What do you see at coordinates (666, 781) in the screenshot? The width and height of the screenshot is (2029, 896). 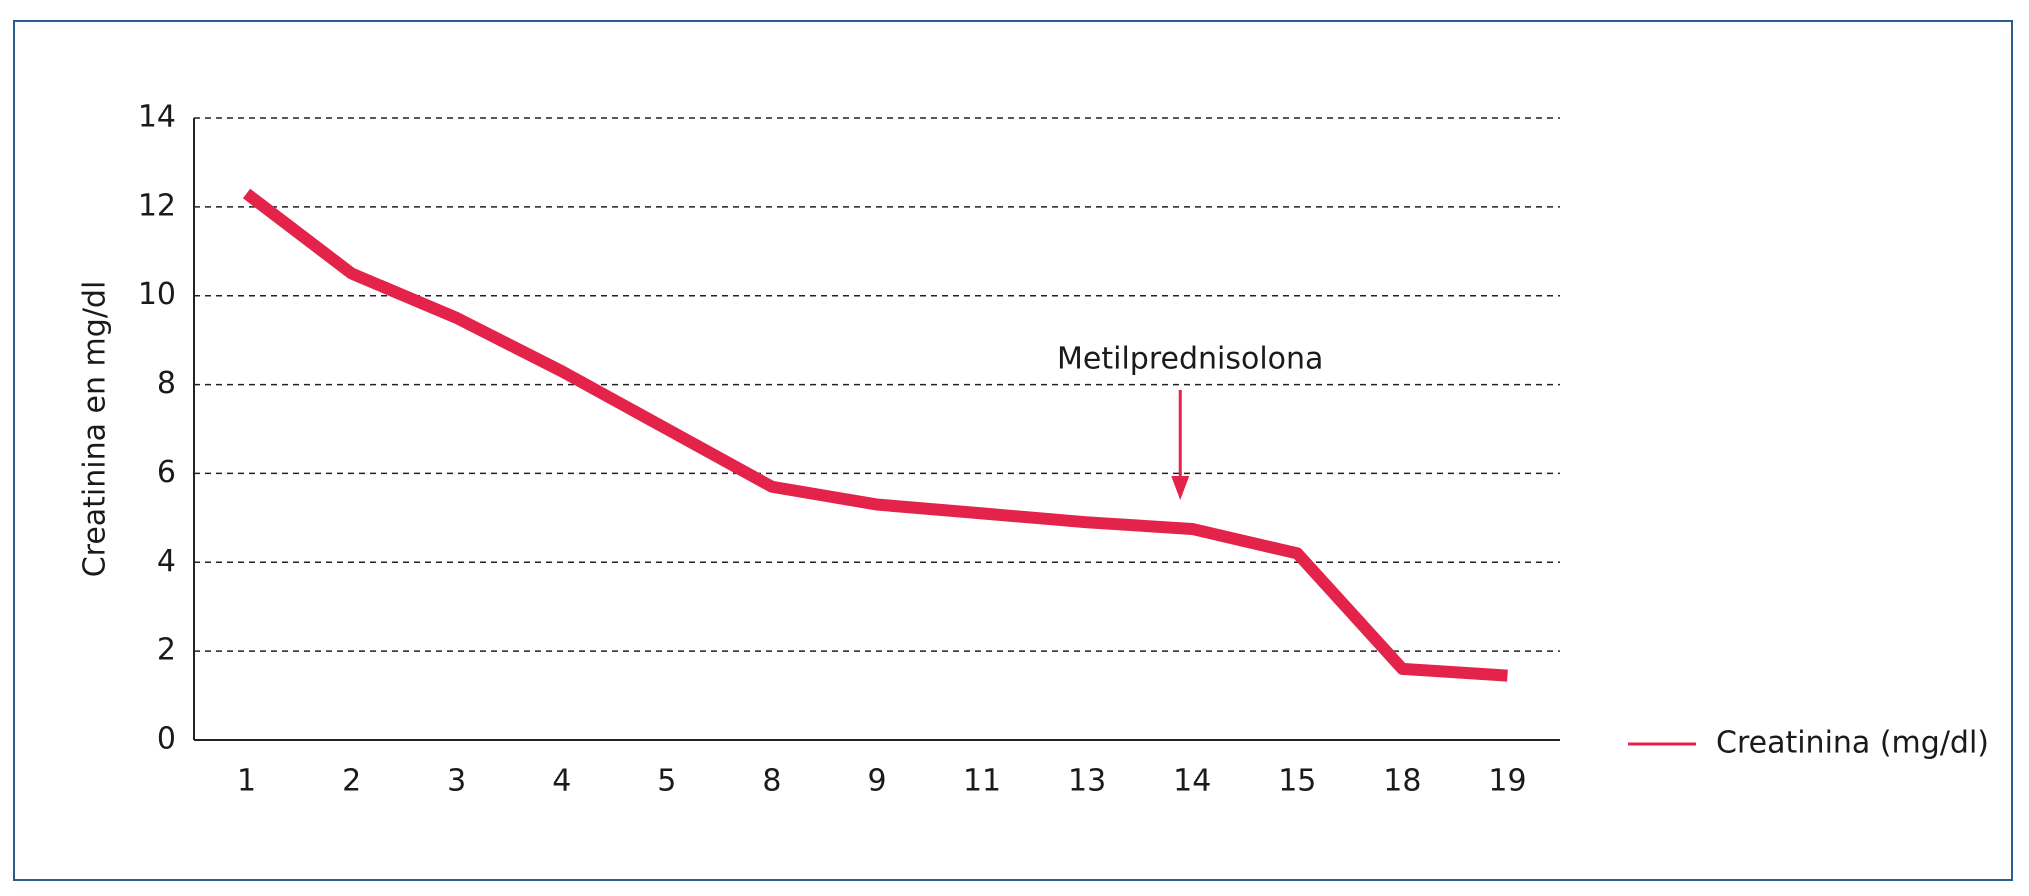 I see `x-tick-label: 5` at bounding box center [666, 781].